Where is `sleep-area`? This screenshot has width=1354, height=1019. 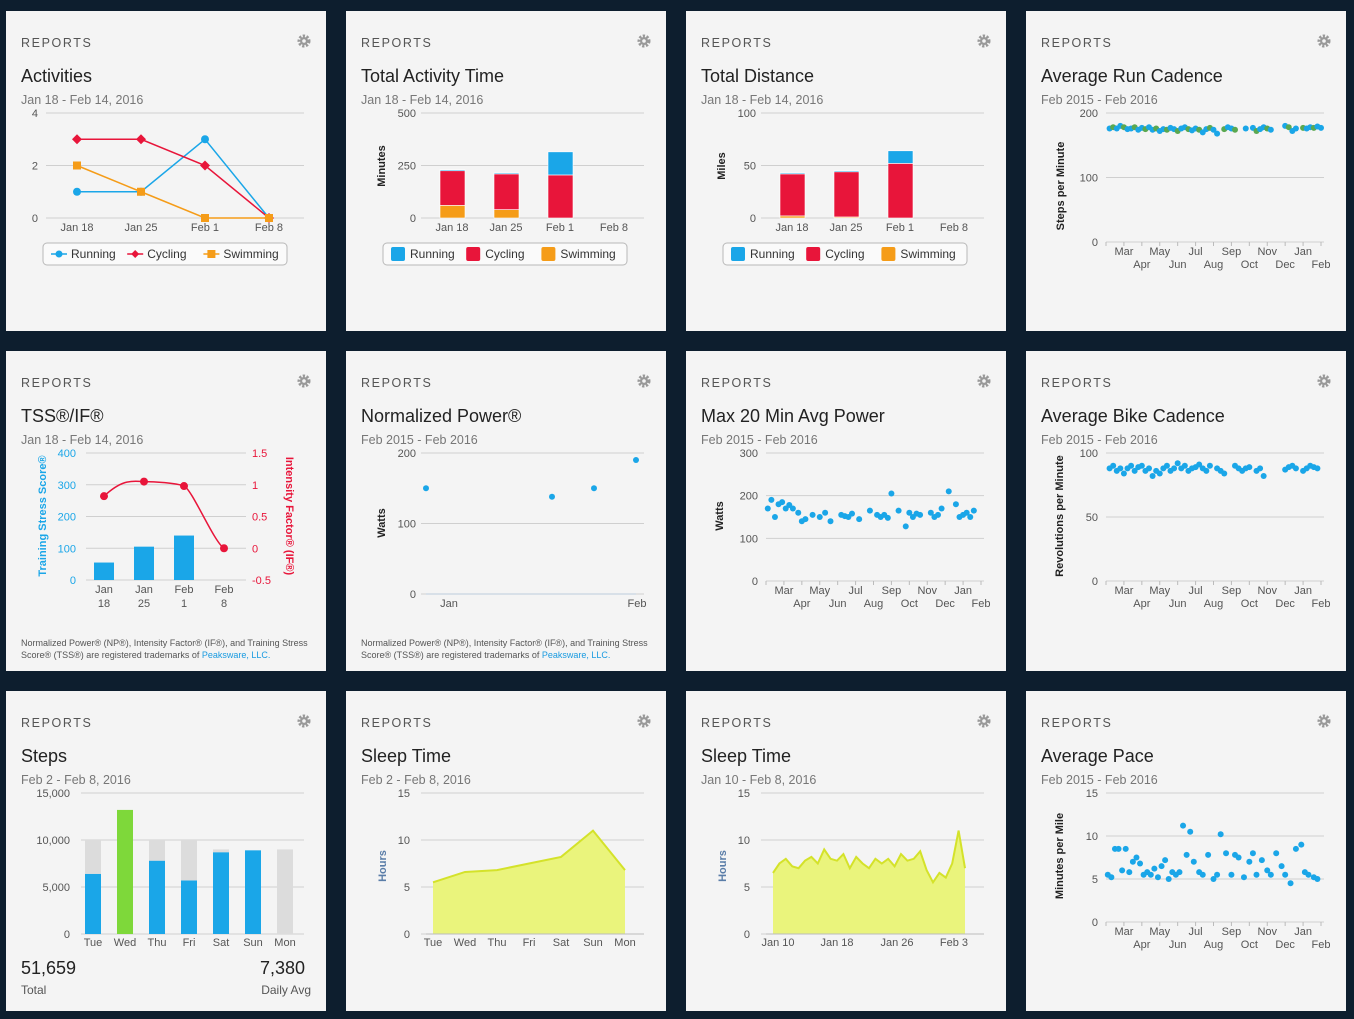
sleep-area is located at coordinates (869, 882).